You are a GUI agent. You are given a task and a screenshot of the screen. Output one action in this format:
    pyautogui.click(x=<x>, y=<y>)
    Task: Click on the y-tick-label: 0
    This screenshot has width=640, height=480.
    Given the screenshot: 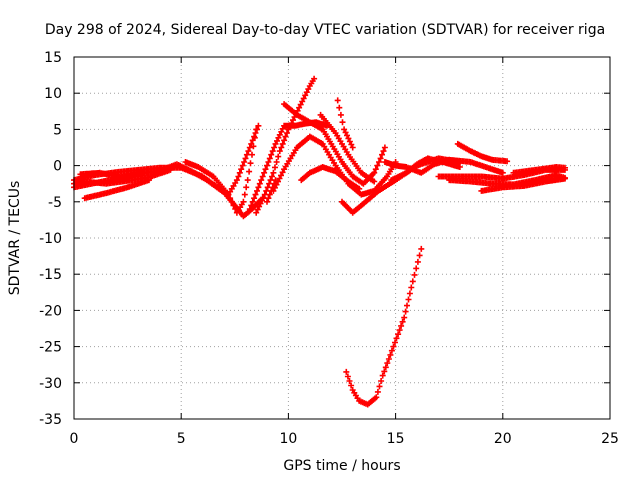 What is the action you would take?
    pyautogui.click(x=57, y=167)
    